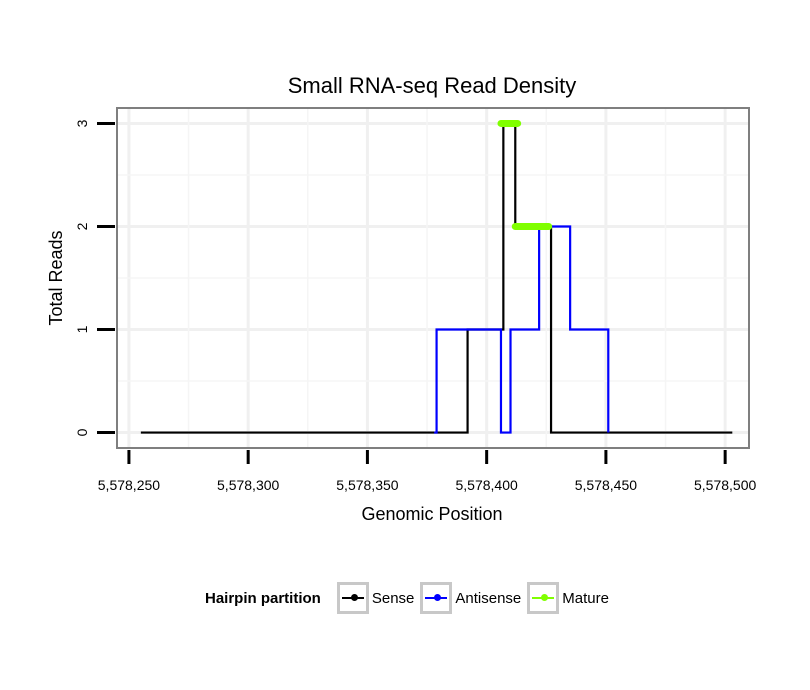 The height and width of the screenshot is (690, 810). What do you see at coordinates (82, 226) in the screenshot?
I see `y-tick-label: 2` at bounding box center [82, 226].